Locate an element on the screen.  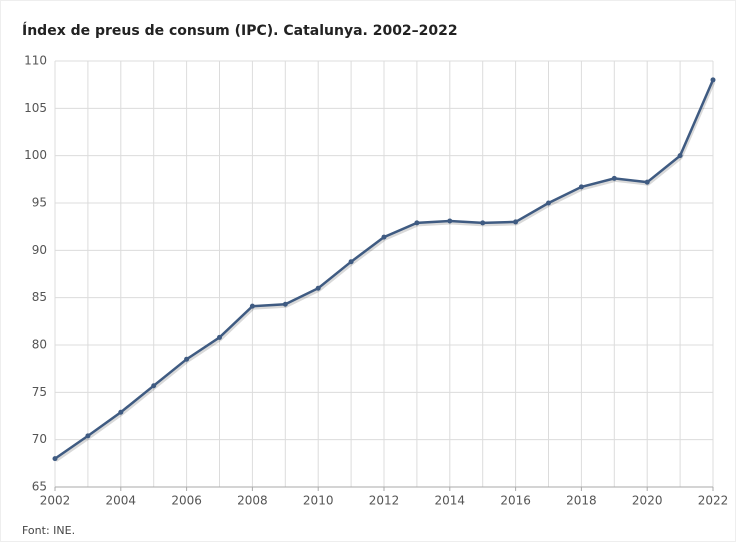
x-tick-label: 2022 is located at coordinates (713, 501).